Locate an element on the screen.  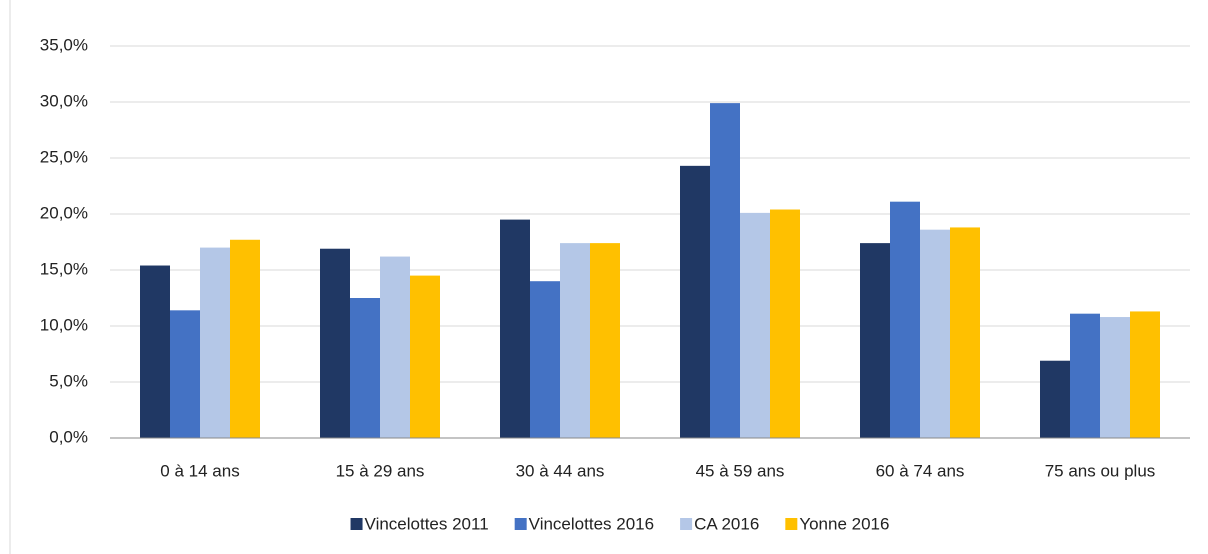
y-tick-label: 20,0% is located at coordinates (64, 212).